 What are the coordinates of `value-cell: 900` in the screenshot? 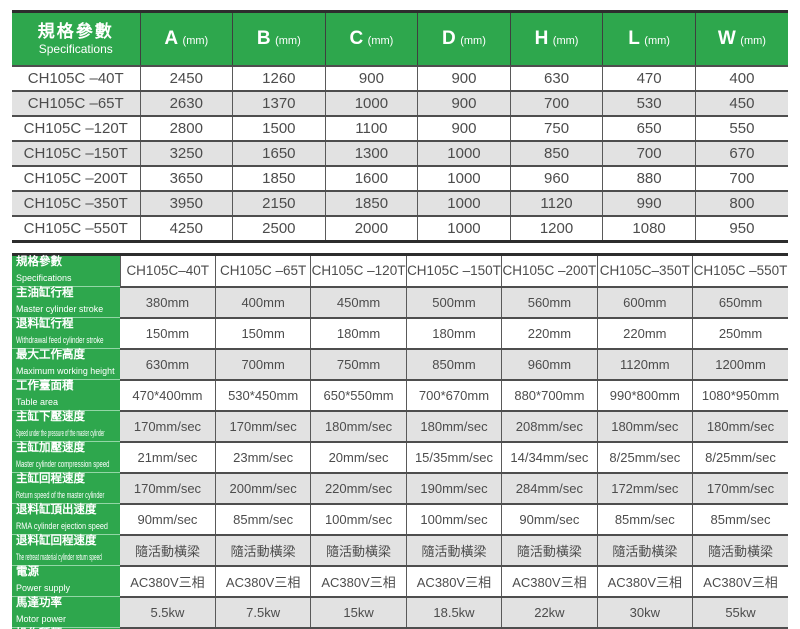 It's located at (371, 78).